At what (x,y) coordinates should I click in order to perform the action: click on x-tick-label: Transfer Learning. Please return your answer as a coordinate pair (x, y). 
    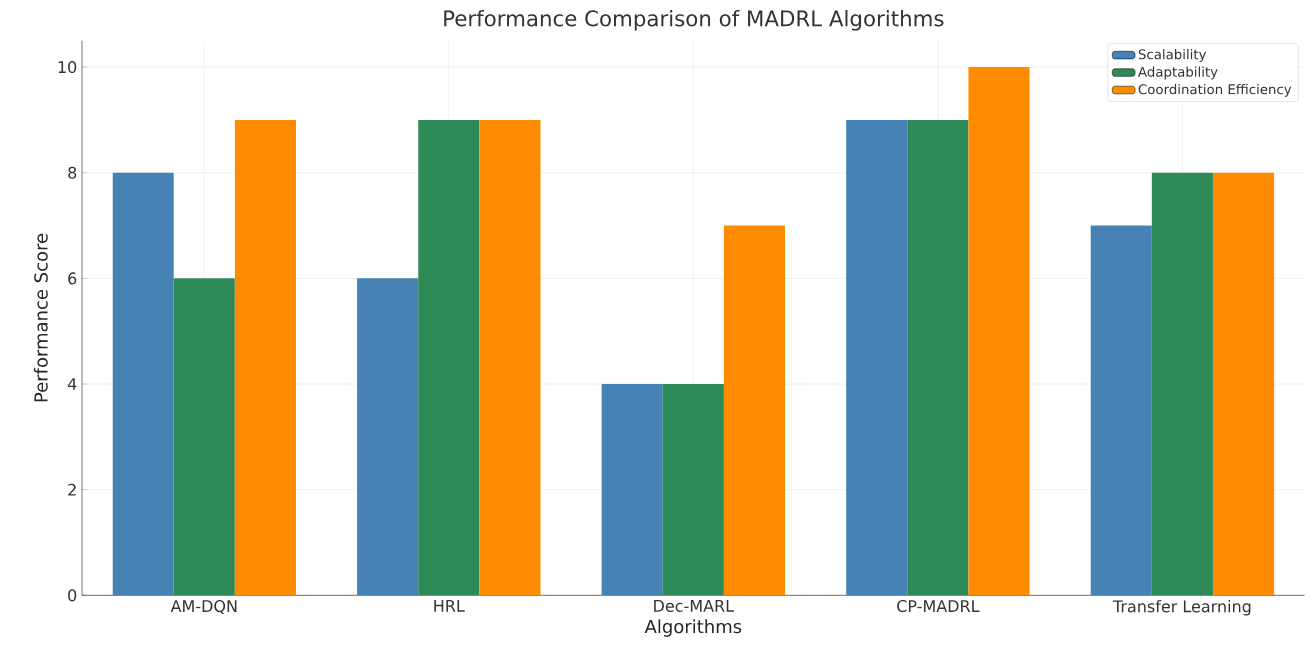
    Looking at the image, I should click on (1181, 608).